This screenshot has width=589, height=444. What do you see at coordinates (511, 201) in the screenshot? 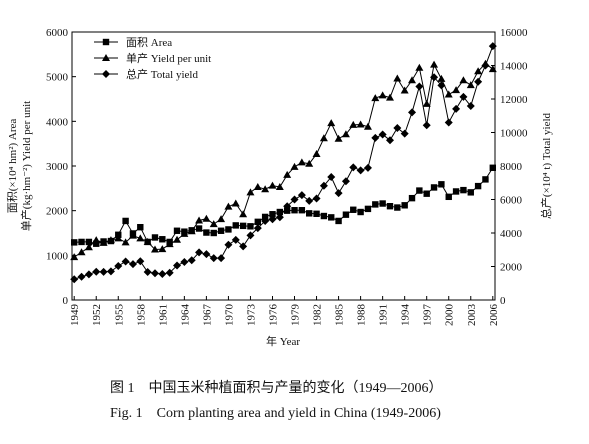
I see `y2-tick-label: 6000` at bounding box center [511, 201].